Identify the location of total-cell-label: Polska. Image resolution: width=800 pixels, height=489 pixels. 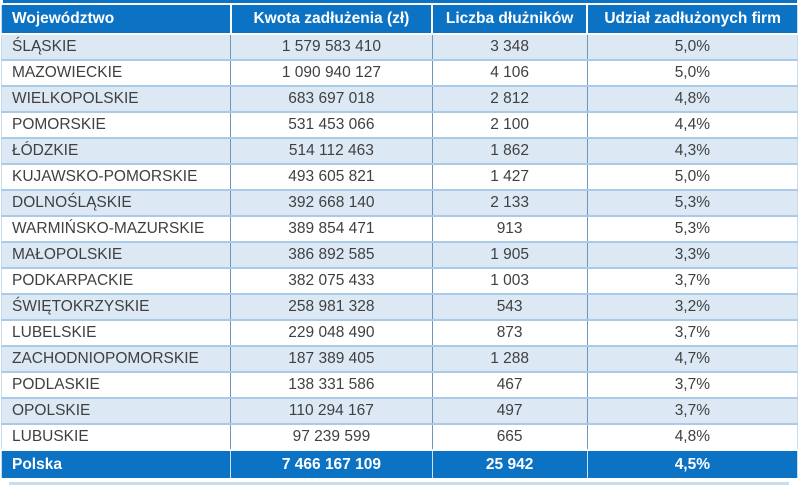
(116, 463).